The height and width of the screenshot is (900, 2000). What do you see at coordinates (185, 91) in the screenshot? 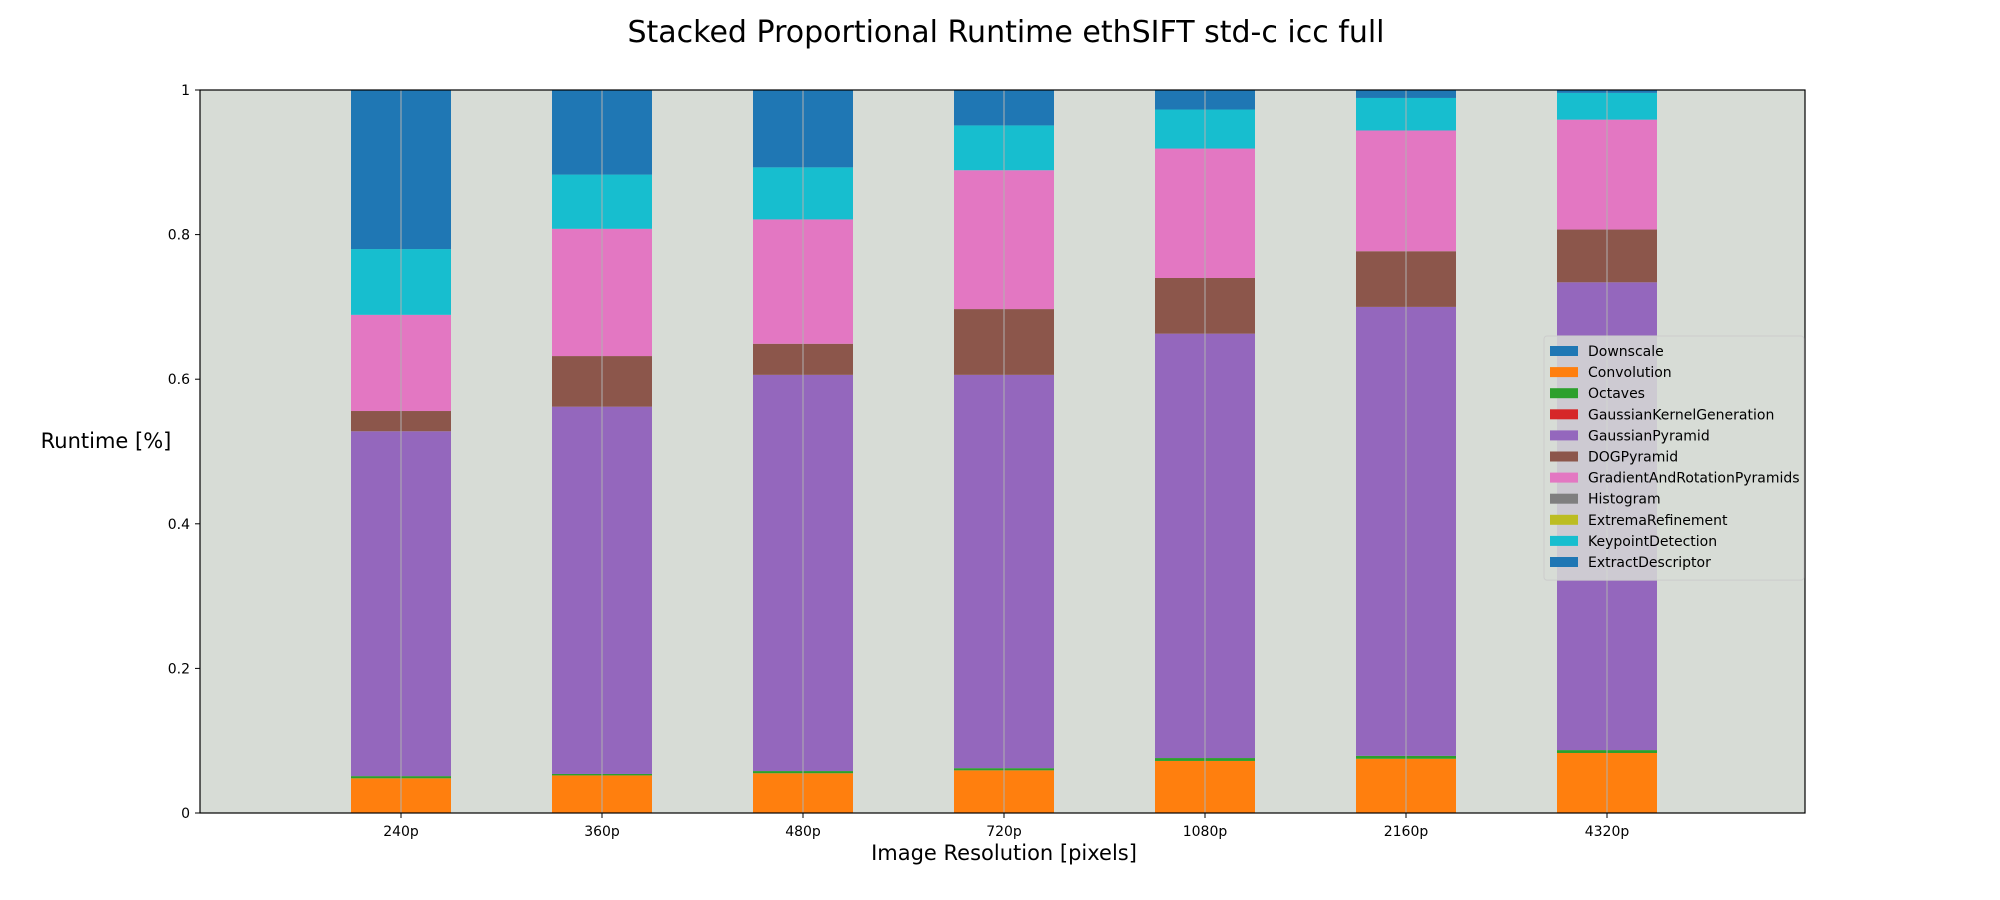
I see `y-tick-label-1: 1` at bounding box center [185, 91].